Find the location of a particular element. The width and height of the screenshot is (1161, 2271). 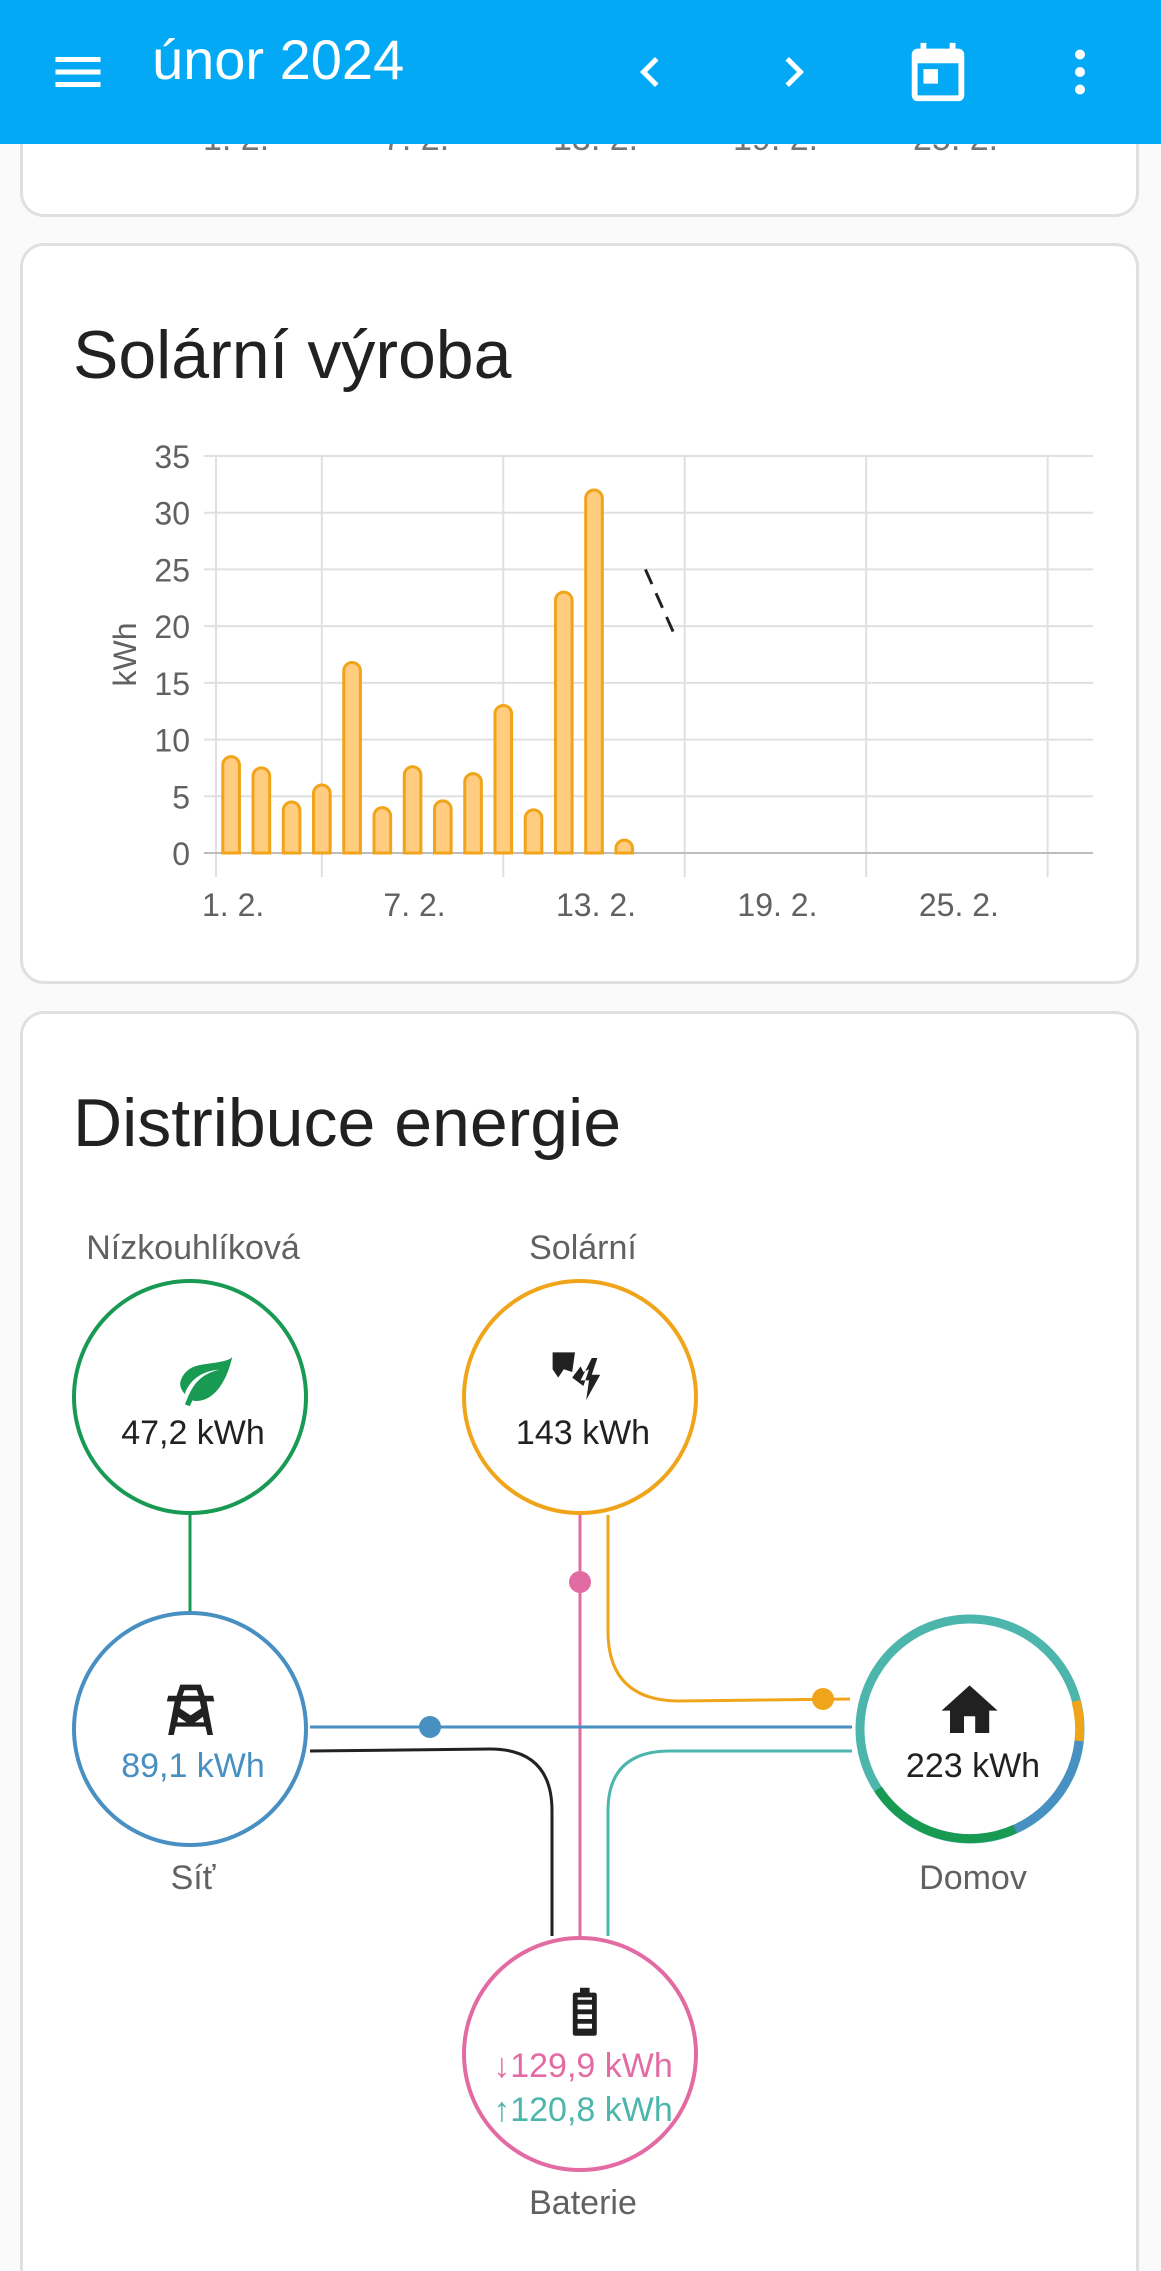

y-tick-label: 15 is located at coordinates (172, 684).